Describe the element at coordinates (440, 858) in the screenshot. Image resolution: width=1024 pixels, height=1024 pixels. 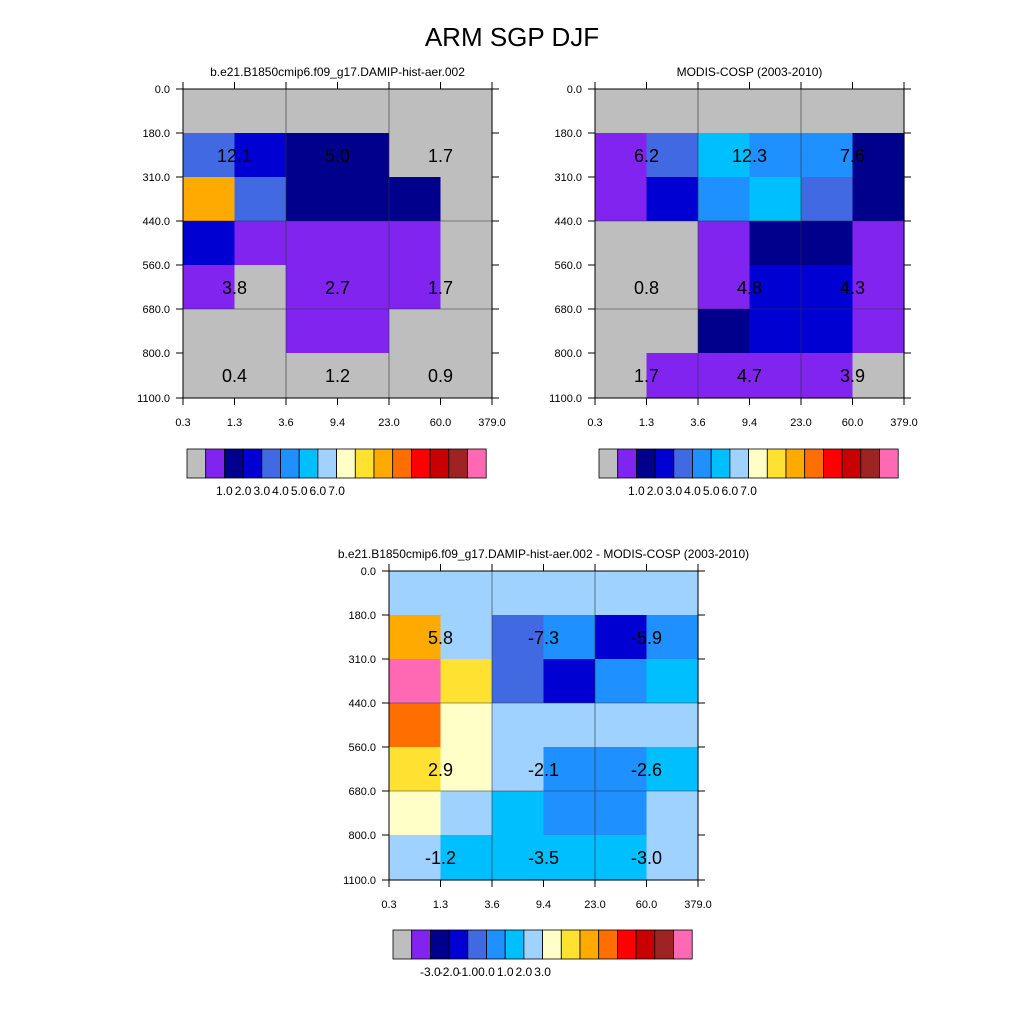
I see `cell-value-label: -1.2` at that location.